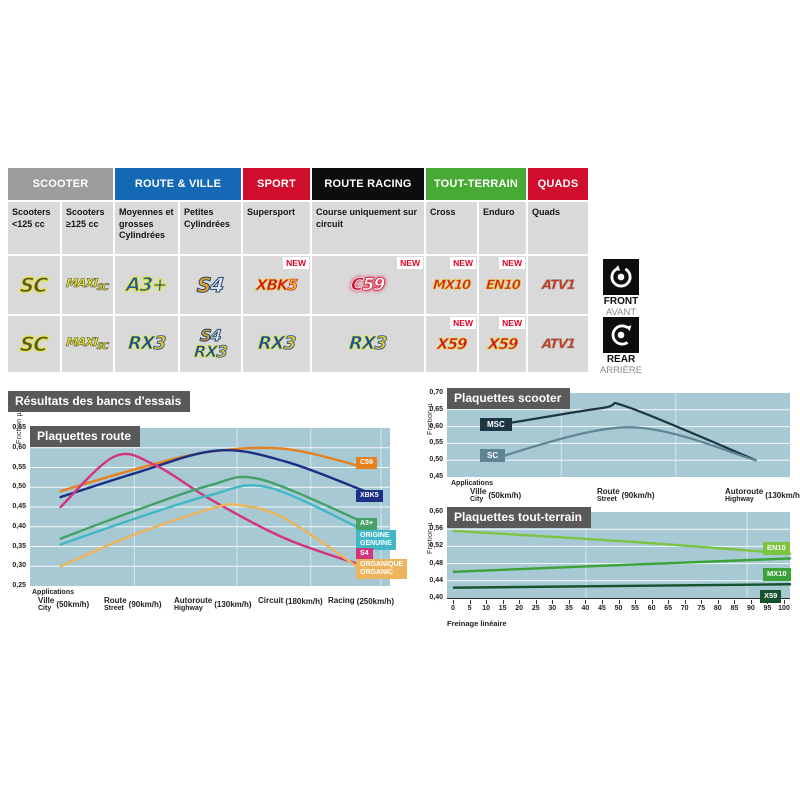 The height and width of the screenshot is (800, 800). I want to click on rear-label: REAR, so click(621, 359).